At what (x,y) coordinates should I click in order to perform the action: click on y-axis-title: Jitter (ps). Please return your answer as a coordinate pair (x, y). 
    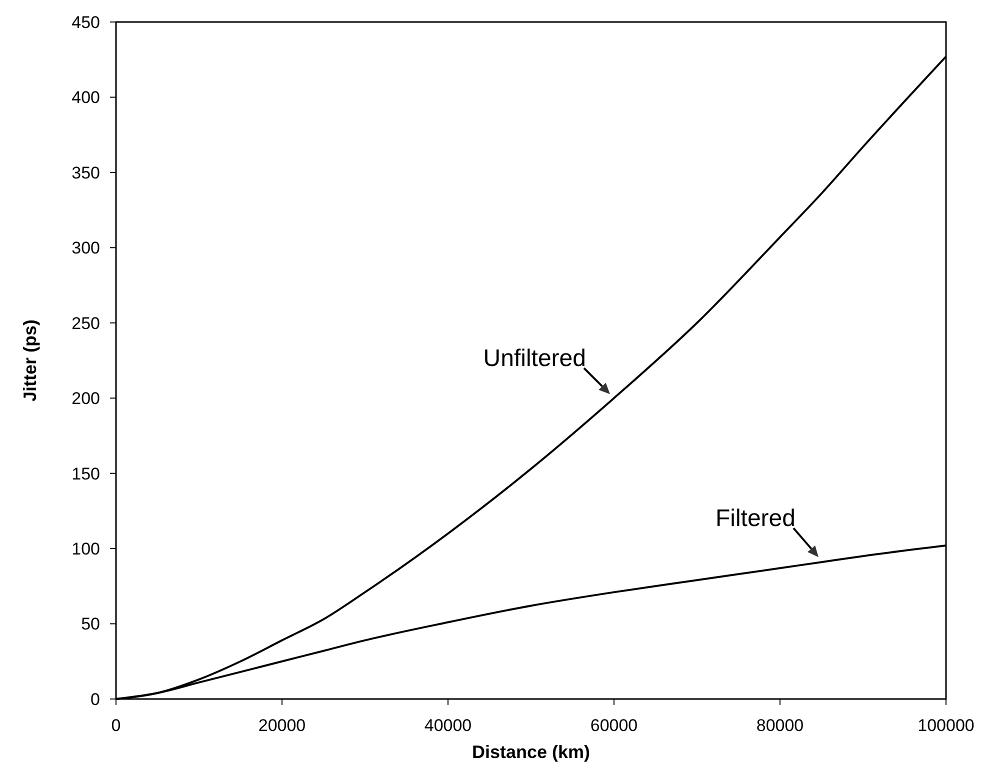
    Looking at the image, I should click on (30, 360).